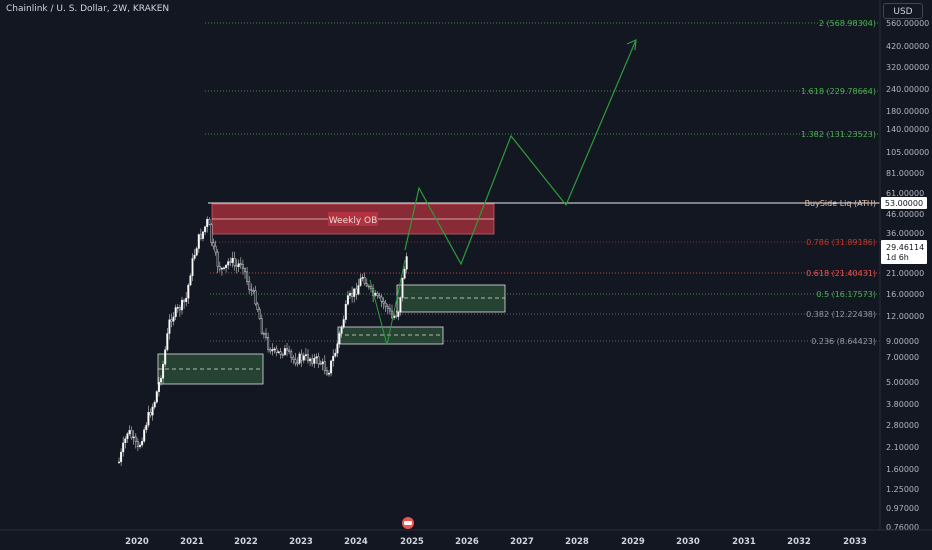 The height and width of the screenshot is (550, 932). I want to click on time-tick-label: 2022, so click(246, 542).